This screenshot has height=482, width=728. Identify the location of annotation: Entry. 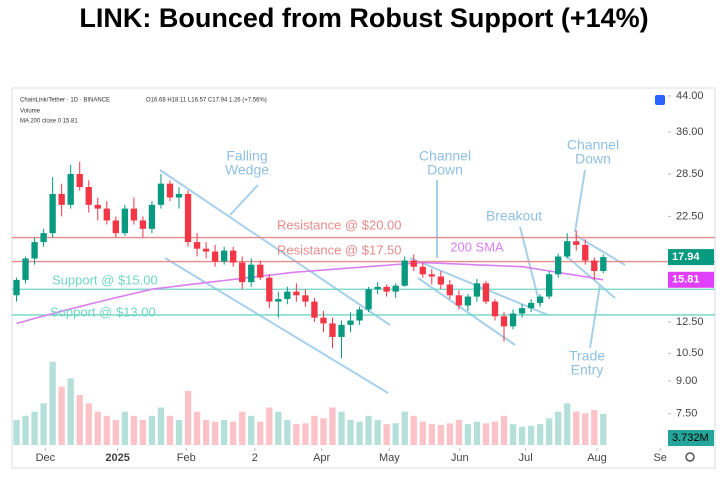
(587, 370).